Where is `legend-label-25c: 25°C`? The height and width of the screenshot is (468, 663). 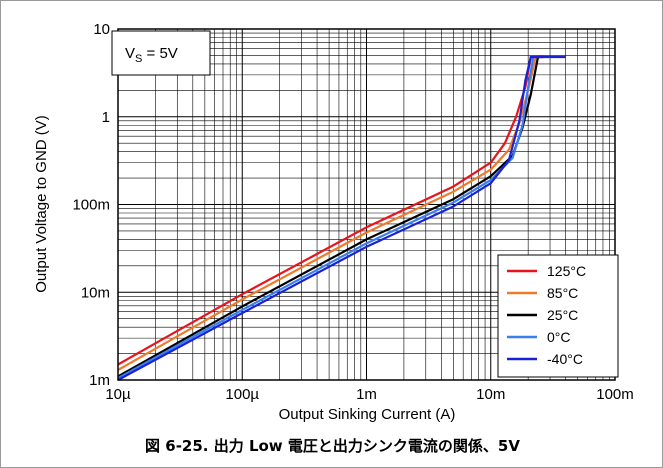 legend-label-25c: 25°C is located at coordinates (562, 315).